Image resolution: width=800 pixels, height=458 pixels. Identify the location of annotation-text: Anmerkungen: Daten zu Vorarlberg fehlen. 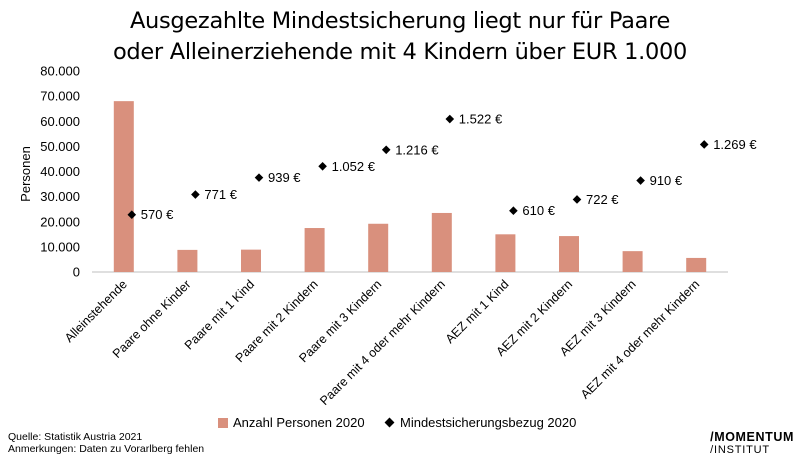
(106, 449).